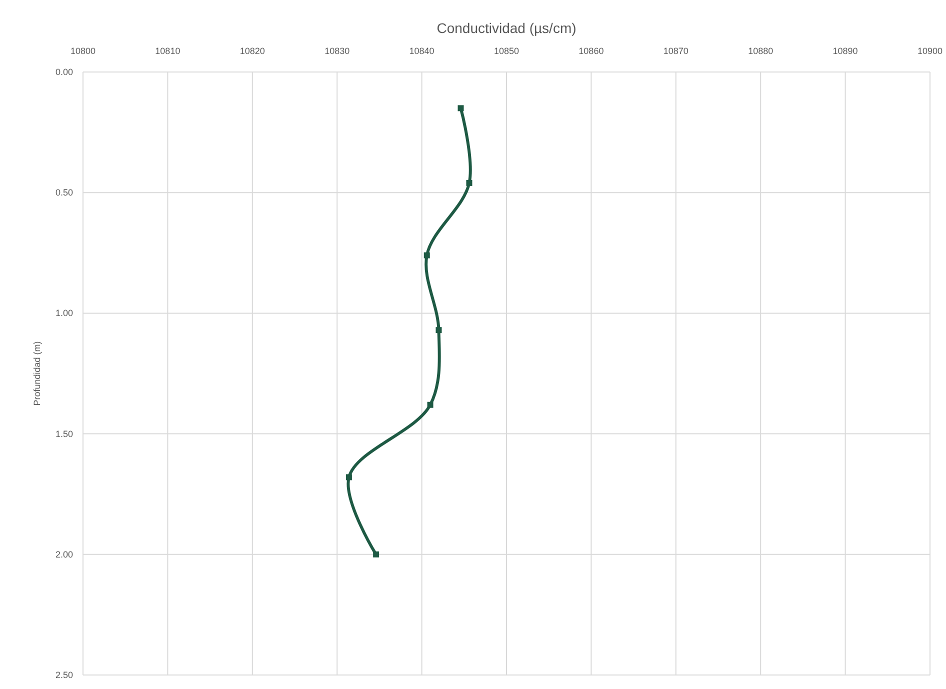  Describe the element at coordinates (64, 675) in the screenshot. I see `y-tick-label: 2.50` at that location.